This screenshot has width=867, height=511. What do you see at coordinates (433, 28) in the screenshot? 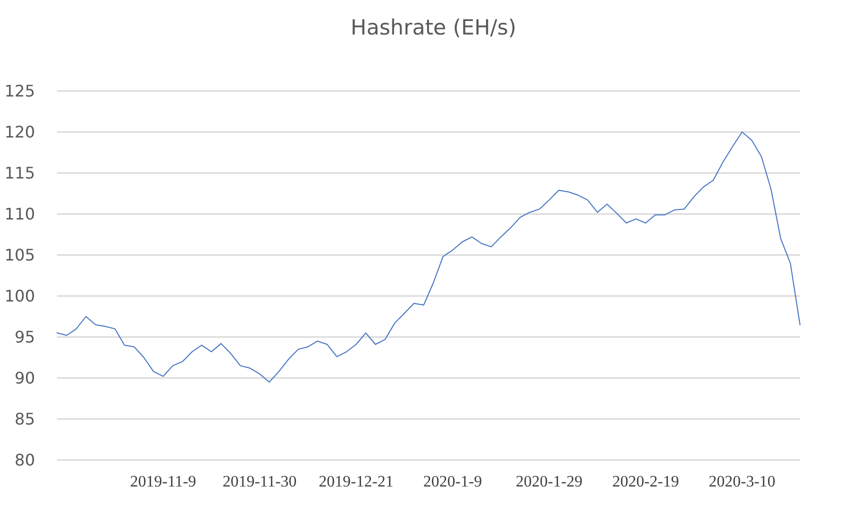
I see `chart-title: Hashrate (EH/s)` at bounding box center [433, 28].